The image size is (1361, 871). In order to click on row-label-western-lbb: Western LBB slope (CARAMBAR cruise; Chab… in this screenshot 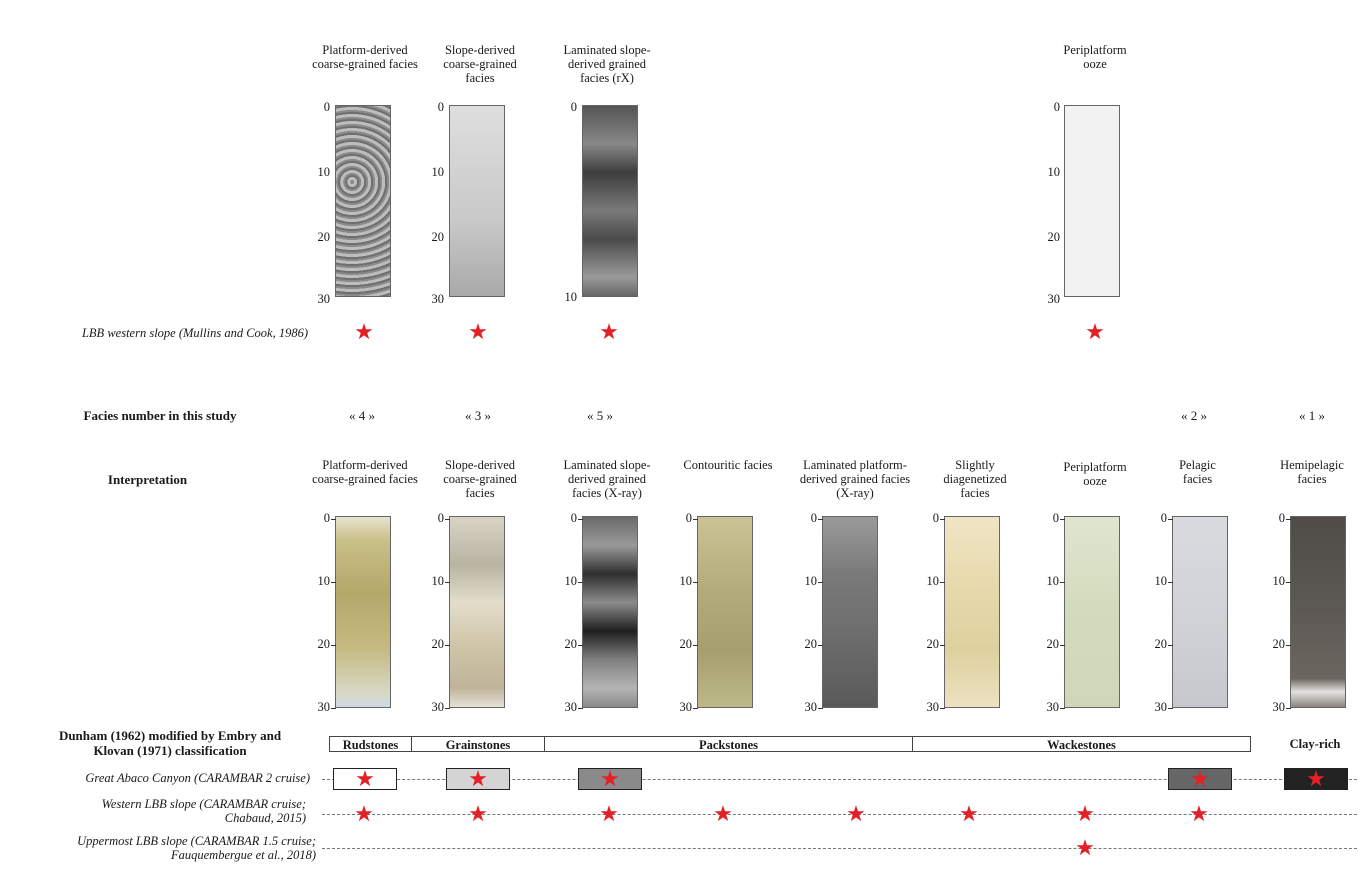, I will do `click(203, 811)`.